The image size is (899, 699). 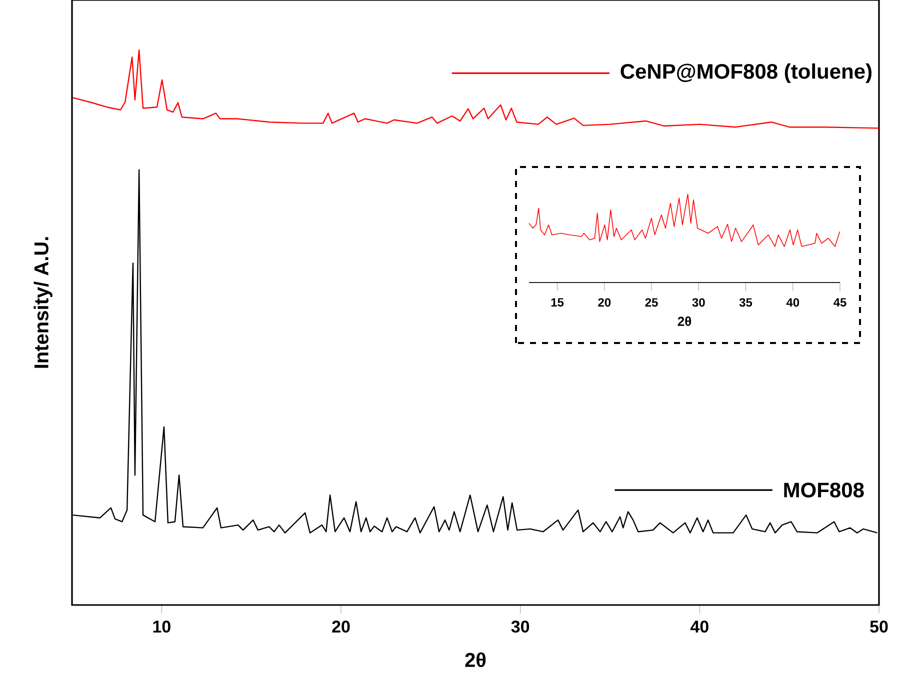 I want to click on series-label: MOF808, so click(x=824, y=490).